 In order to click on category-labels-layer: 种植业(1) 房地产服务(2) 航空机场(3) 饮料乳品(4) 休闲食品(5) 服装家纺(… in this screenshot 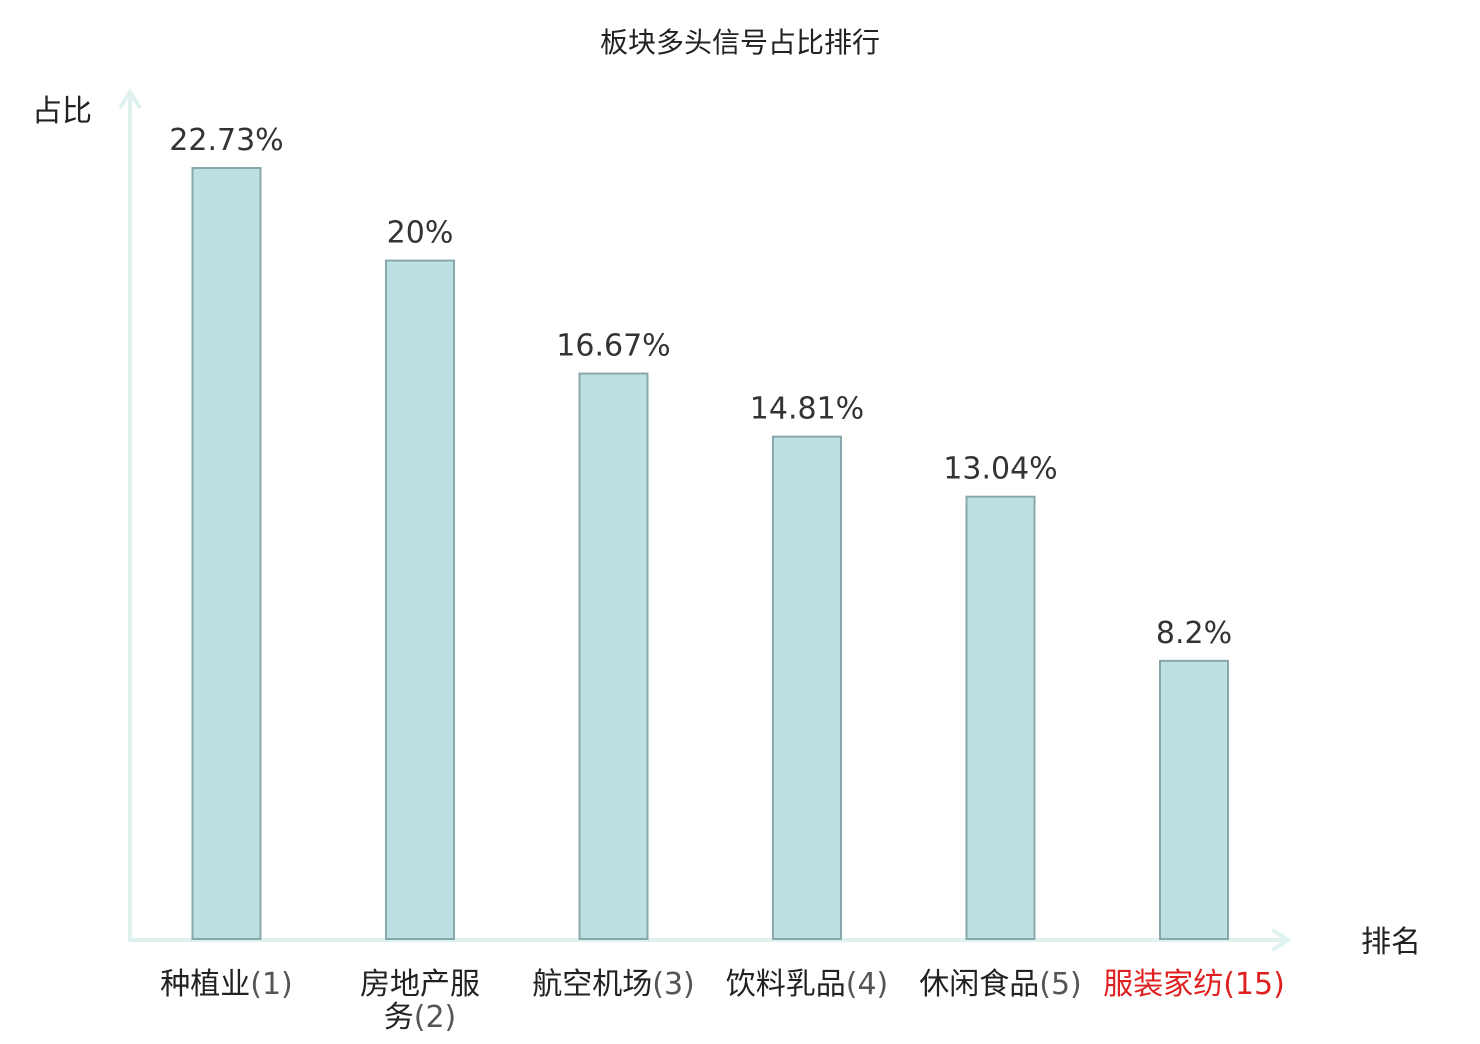, I will do `click(722, 1001)`.